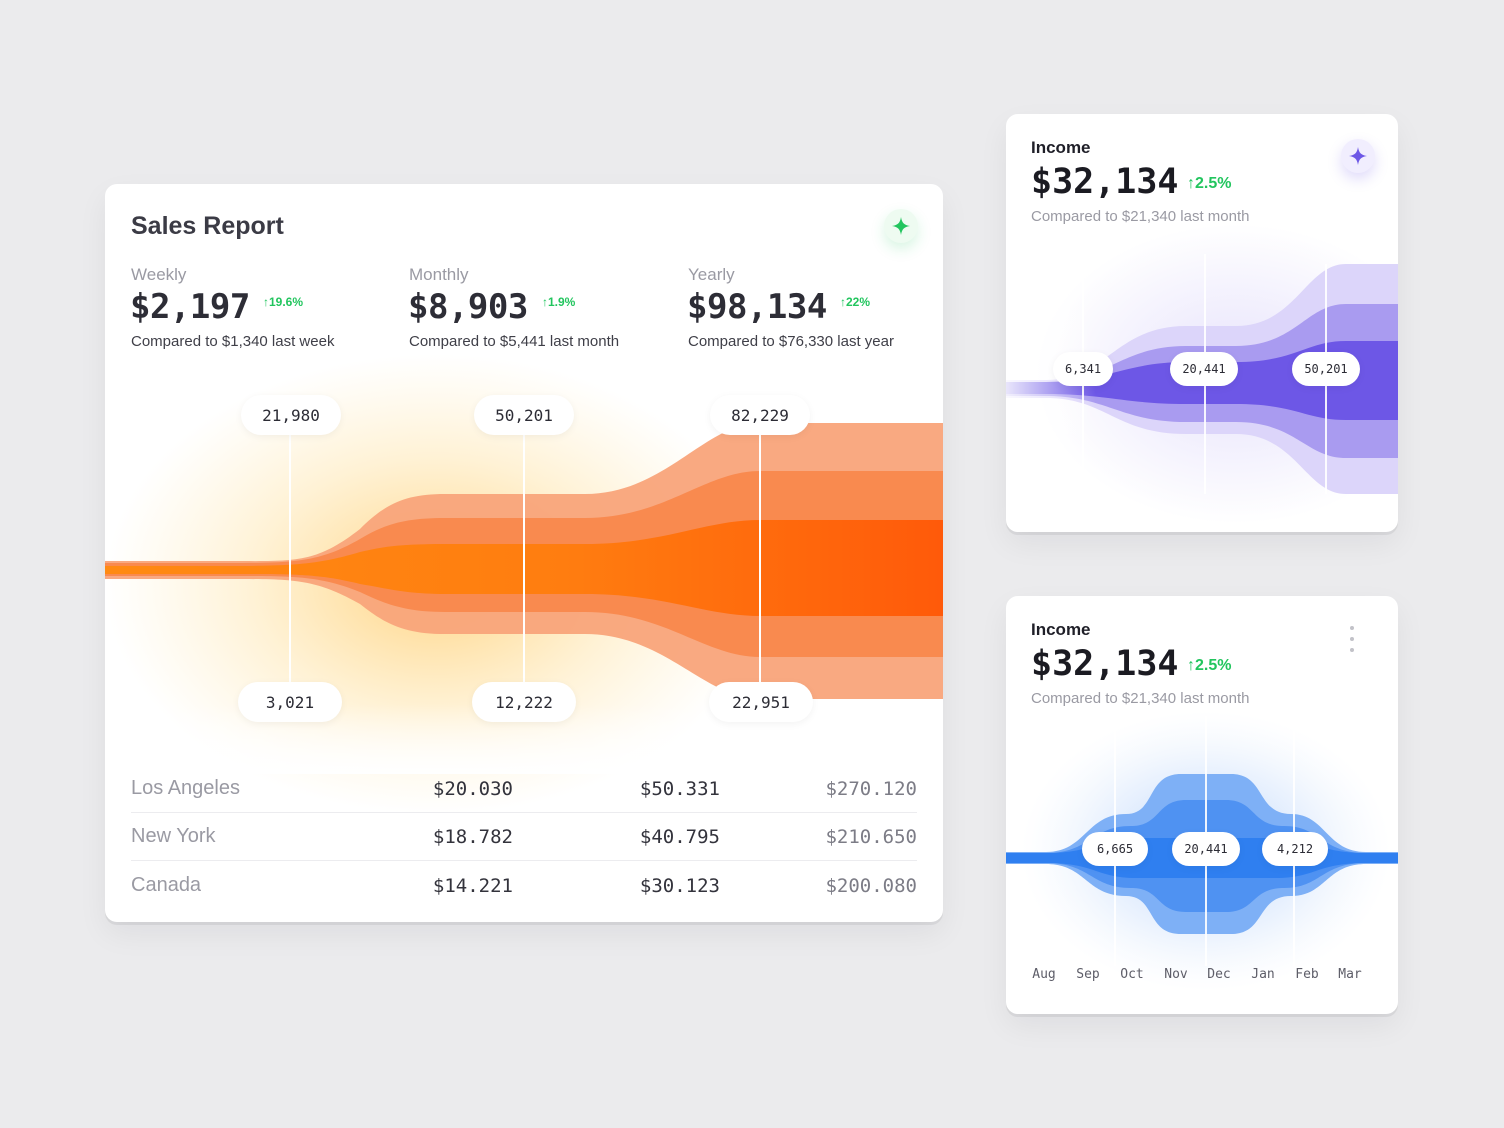  What do you see at coordinates (871, 886) in the screenshot?
I see `table-cell-yearly: $200.080` at bounding box center [871, 886].